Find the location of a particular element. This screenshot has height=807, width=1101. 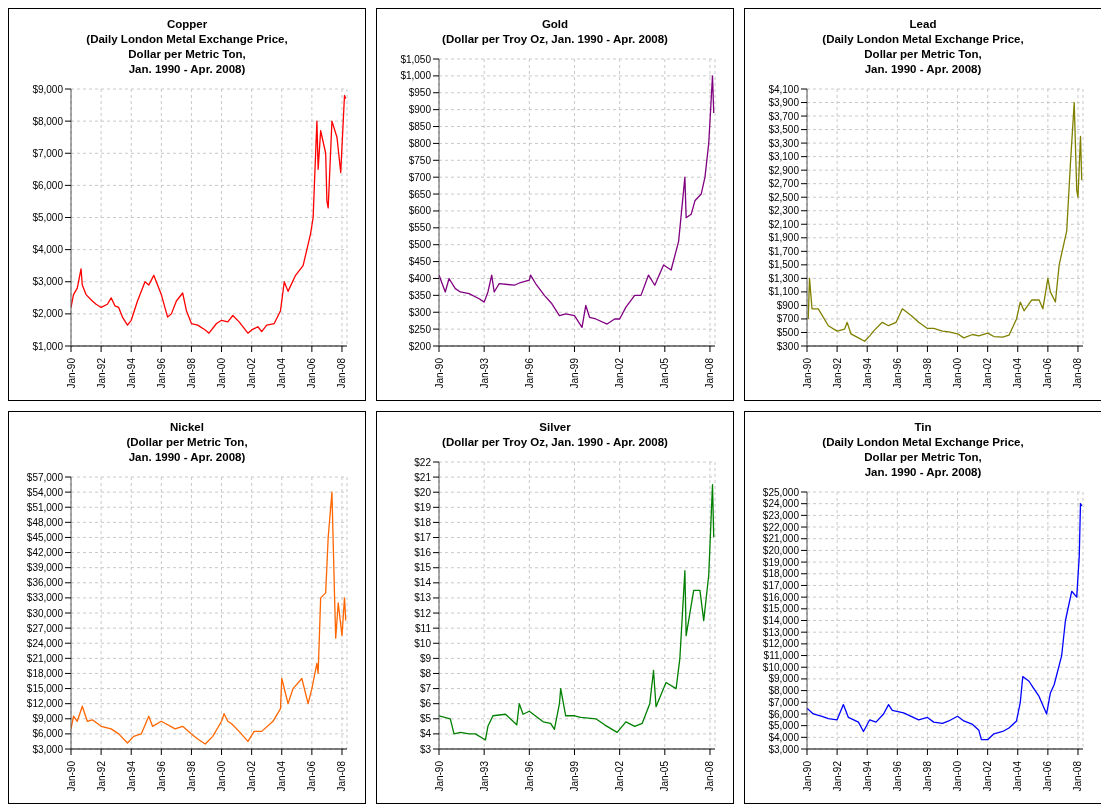

y-tick-label: $4,100 is located at coordinates (784, 89).